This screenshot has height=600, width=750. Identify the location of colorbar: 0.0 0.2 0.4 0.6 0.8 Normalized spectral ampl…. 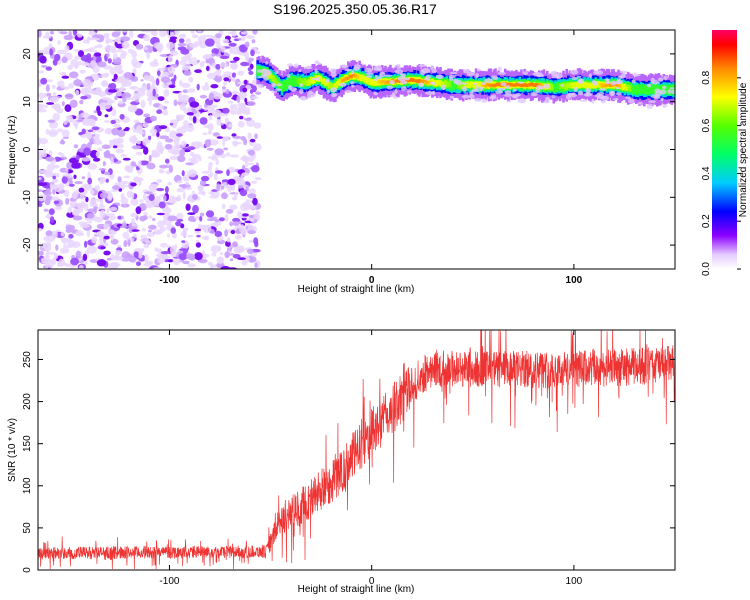
(725, 153).